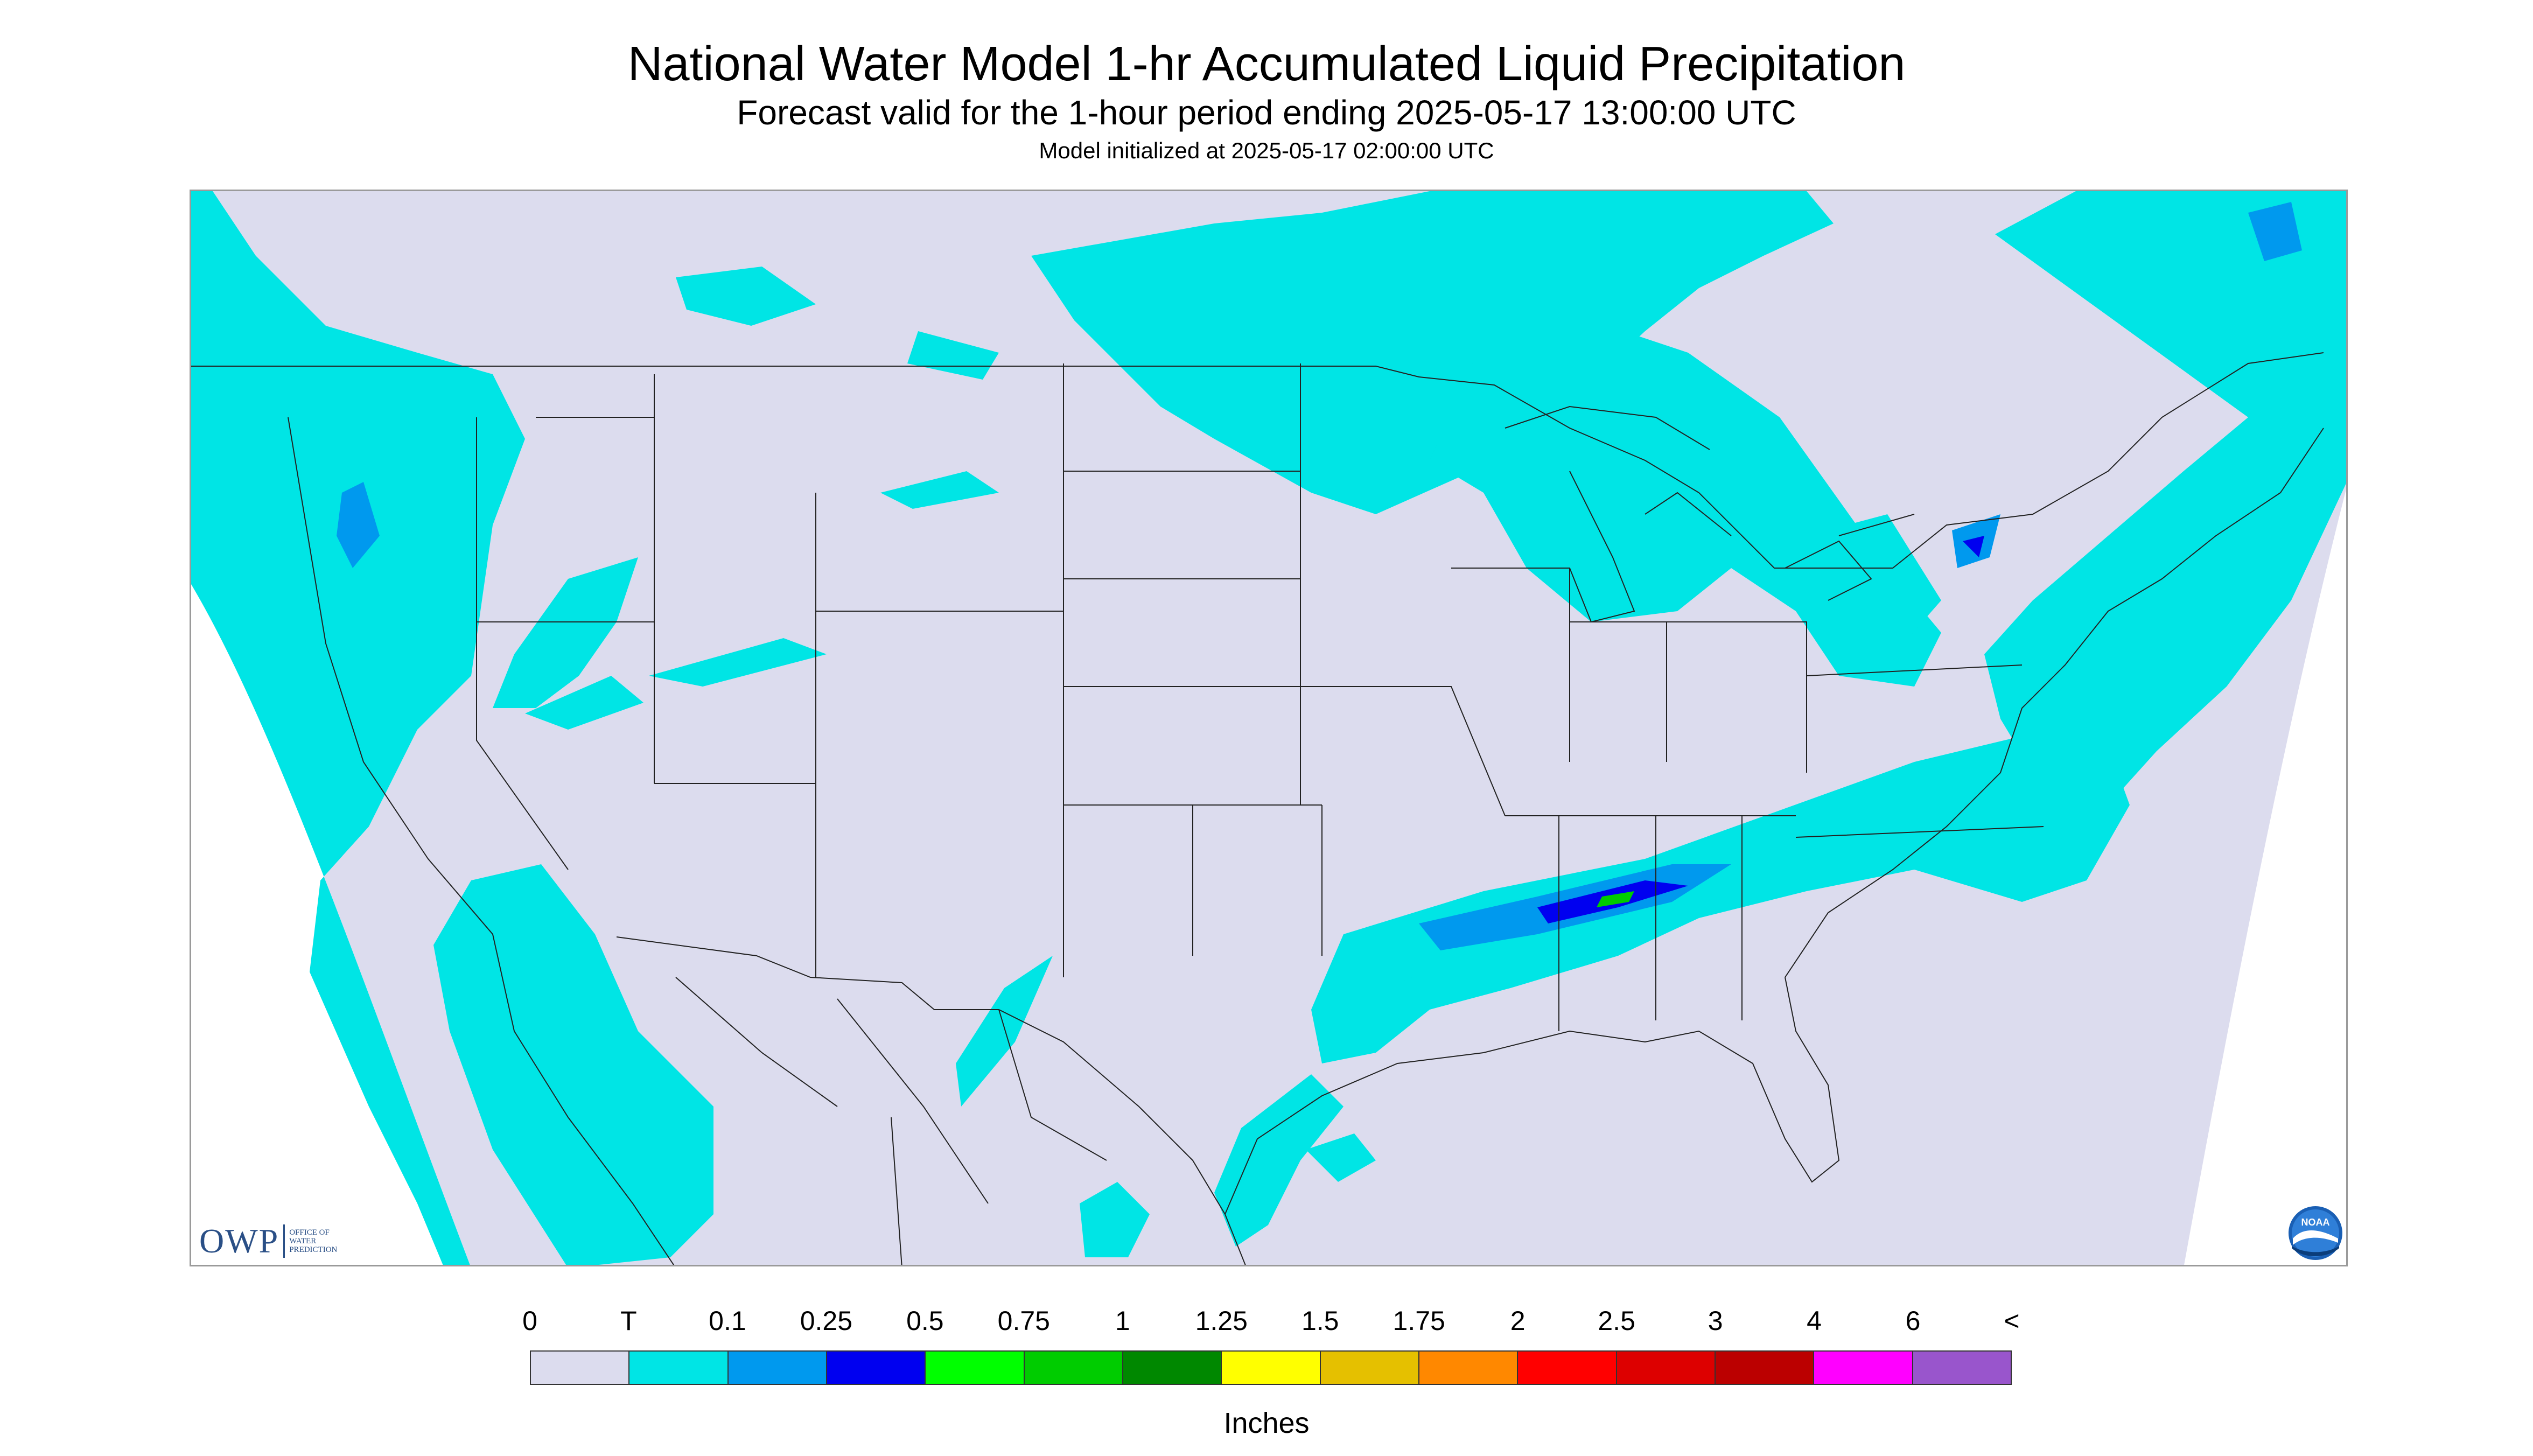 The image size is (2533, 1456). Describe the element at coordinates (738, 662) in the screenshot. I see `precip-utah-streak` at that location.